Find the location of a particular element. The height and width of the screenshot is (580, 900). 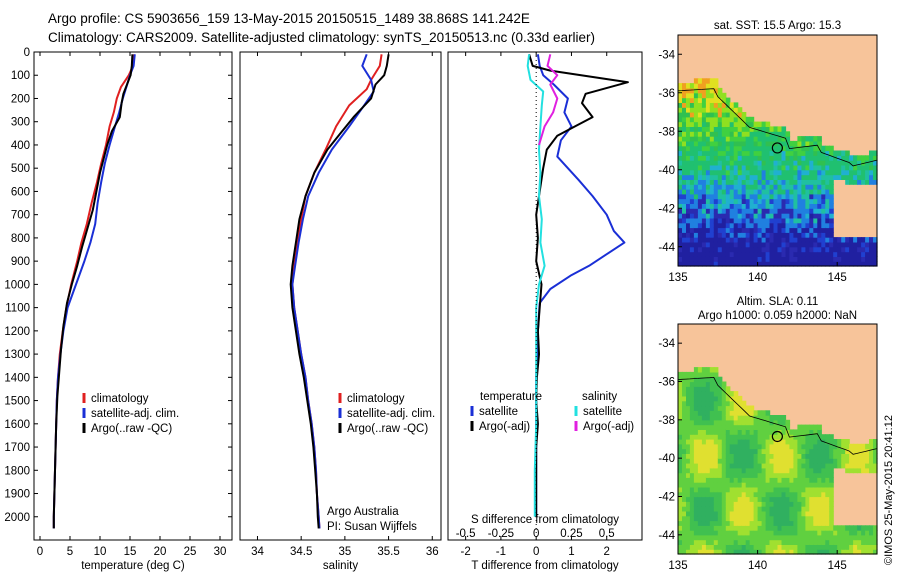

map-x-tick-label: 140 is located at coordinates (757, 278).